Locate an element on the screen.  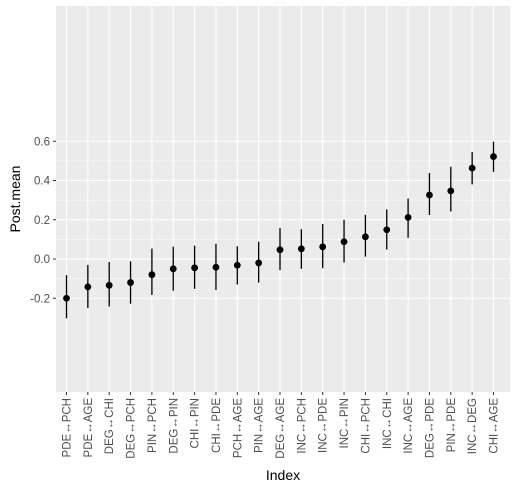
x-tick-label: INC↔PDE is located at coordinates (324, 425).